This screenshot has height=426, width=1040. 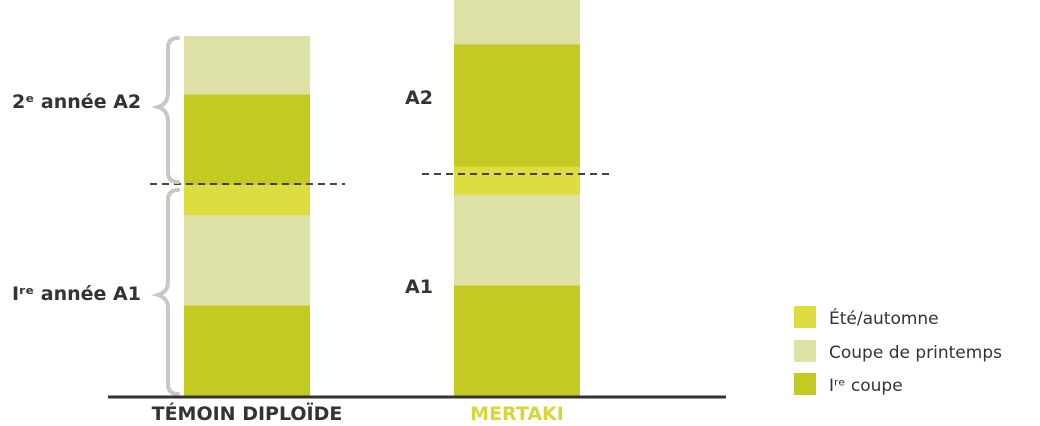 I want to click on legend-label-ete-automne: Été/automne, so click(x=884, y=318).